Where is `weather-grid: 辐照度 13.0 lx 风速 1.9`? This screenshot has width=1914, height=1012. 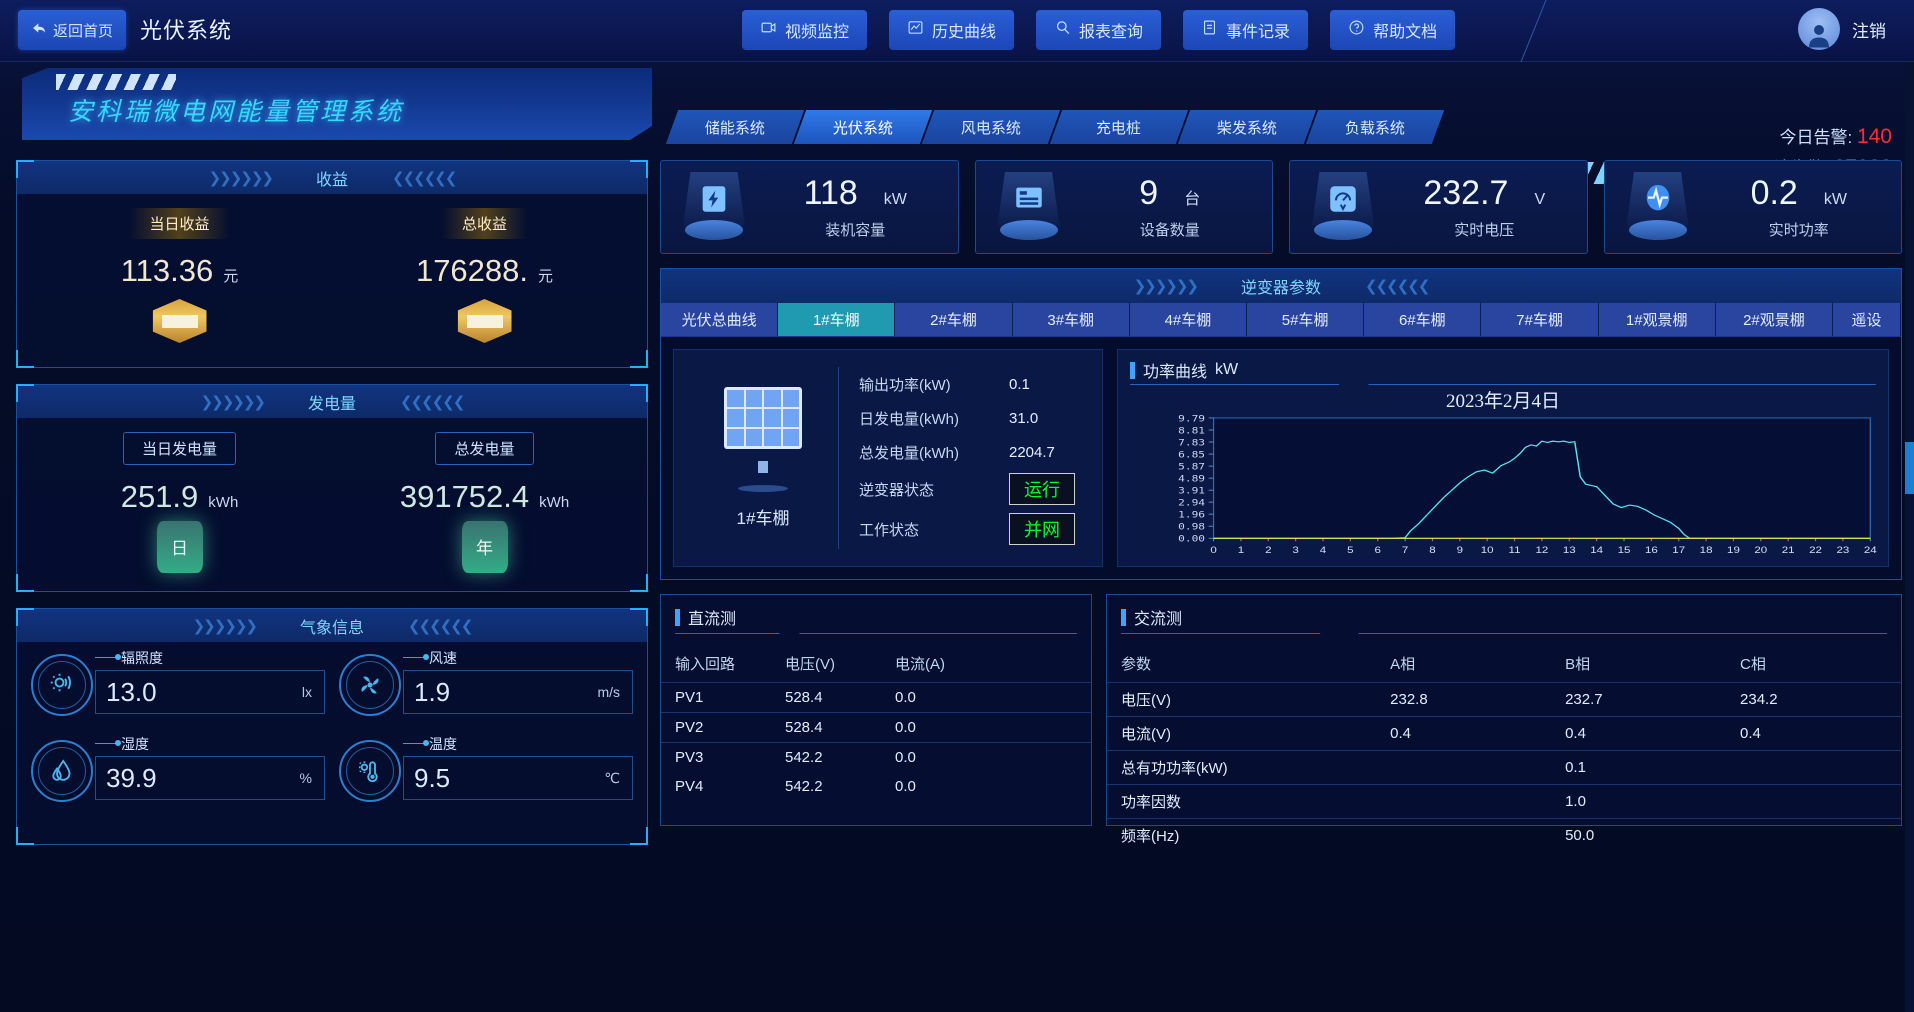 weather-grid: 辐照度 13.0 lx 风速 1.9 is located at coordinates (332, 726).